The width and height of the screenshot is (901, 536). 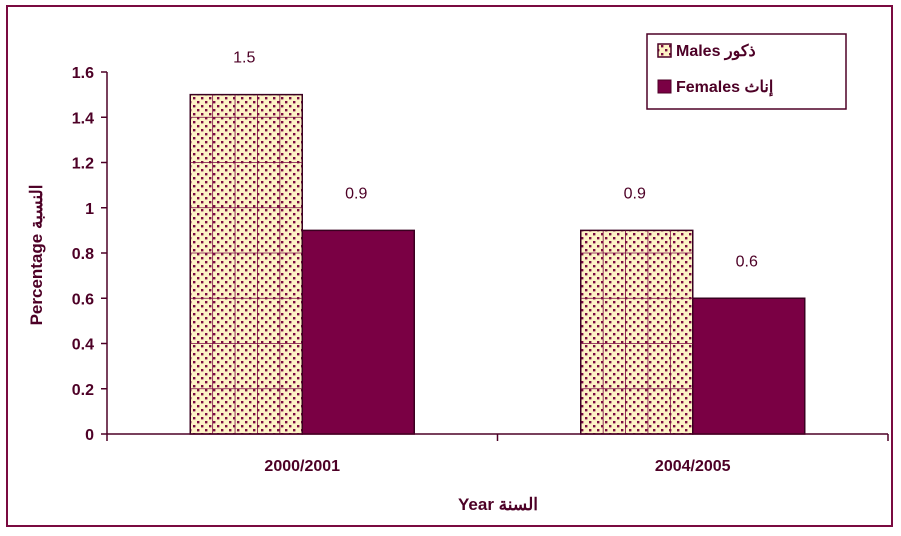 What do you see at coordinates (664, 50) in the screenshot?
I see `legend-swatch-males` at bounding box center [664, 50].